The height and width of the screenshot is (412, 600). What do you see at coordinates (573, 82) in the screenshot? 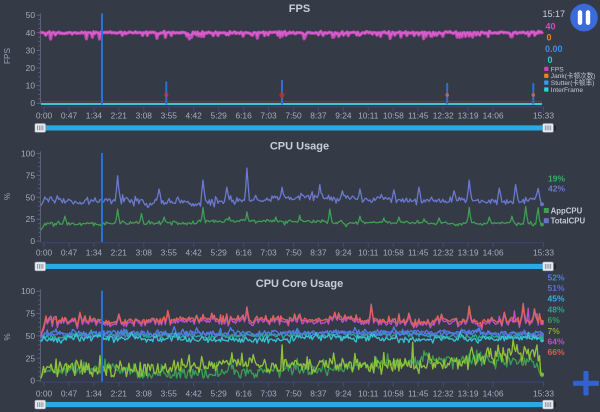
I see `svg-text: Stutter(卡顿率)` at bounding box center [573, 82].